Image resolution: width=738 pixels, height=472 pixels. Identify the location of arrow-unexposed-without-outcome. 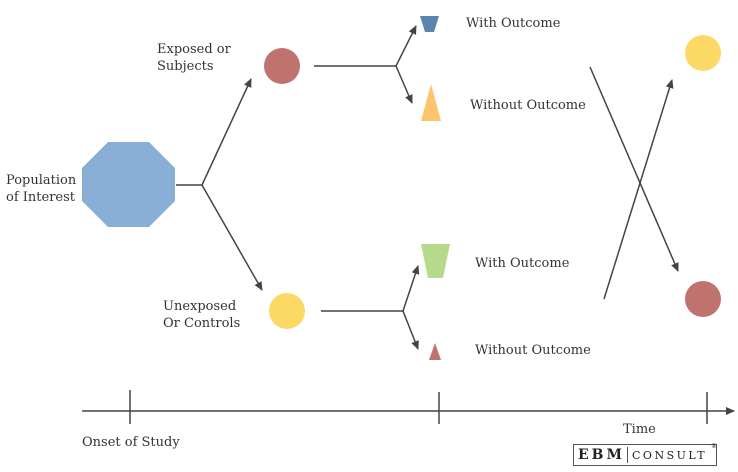
(410, 330).